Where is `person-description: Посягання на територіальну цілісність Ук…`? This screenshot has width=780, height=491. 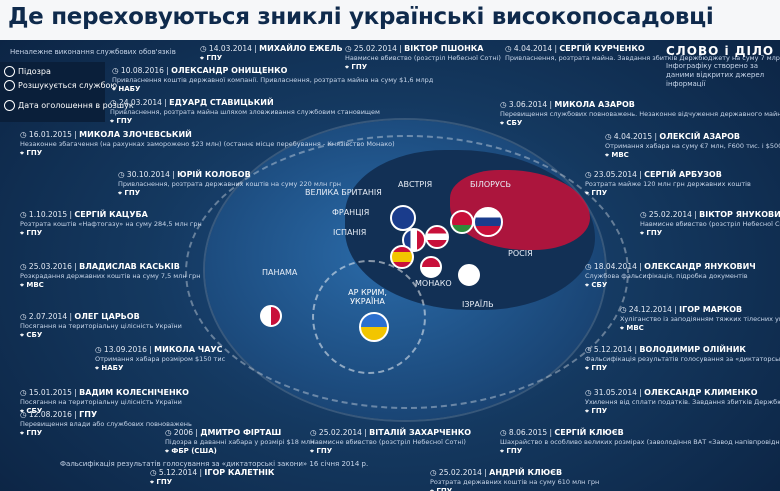 person-description: Посягання на територіальну цілісність Ук… is located at coordinates (101, 326).